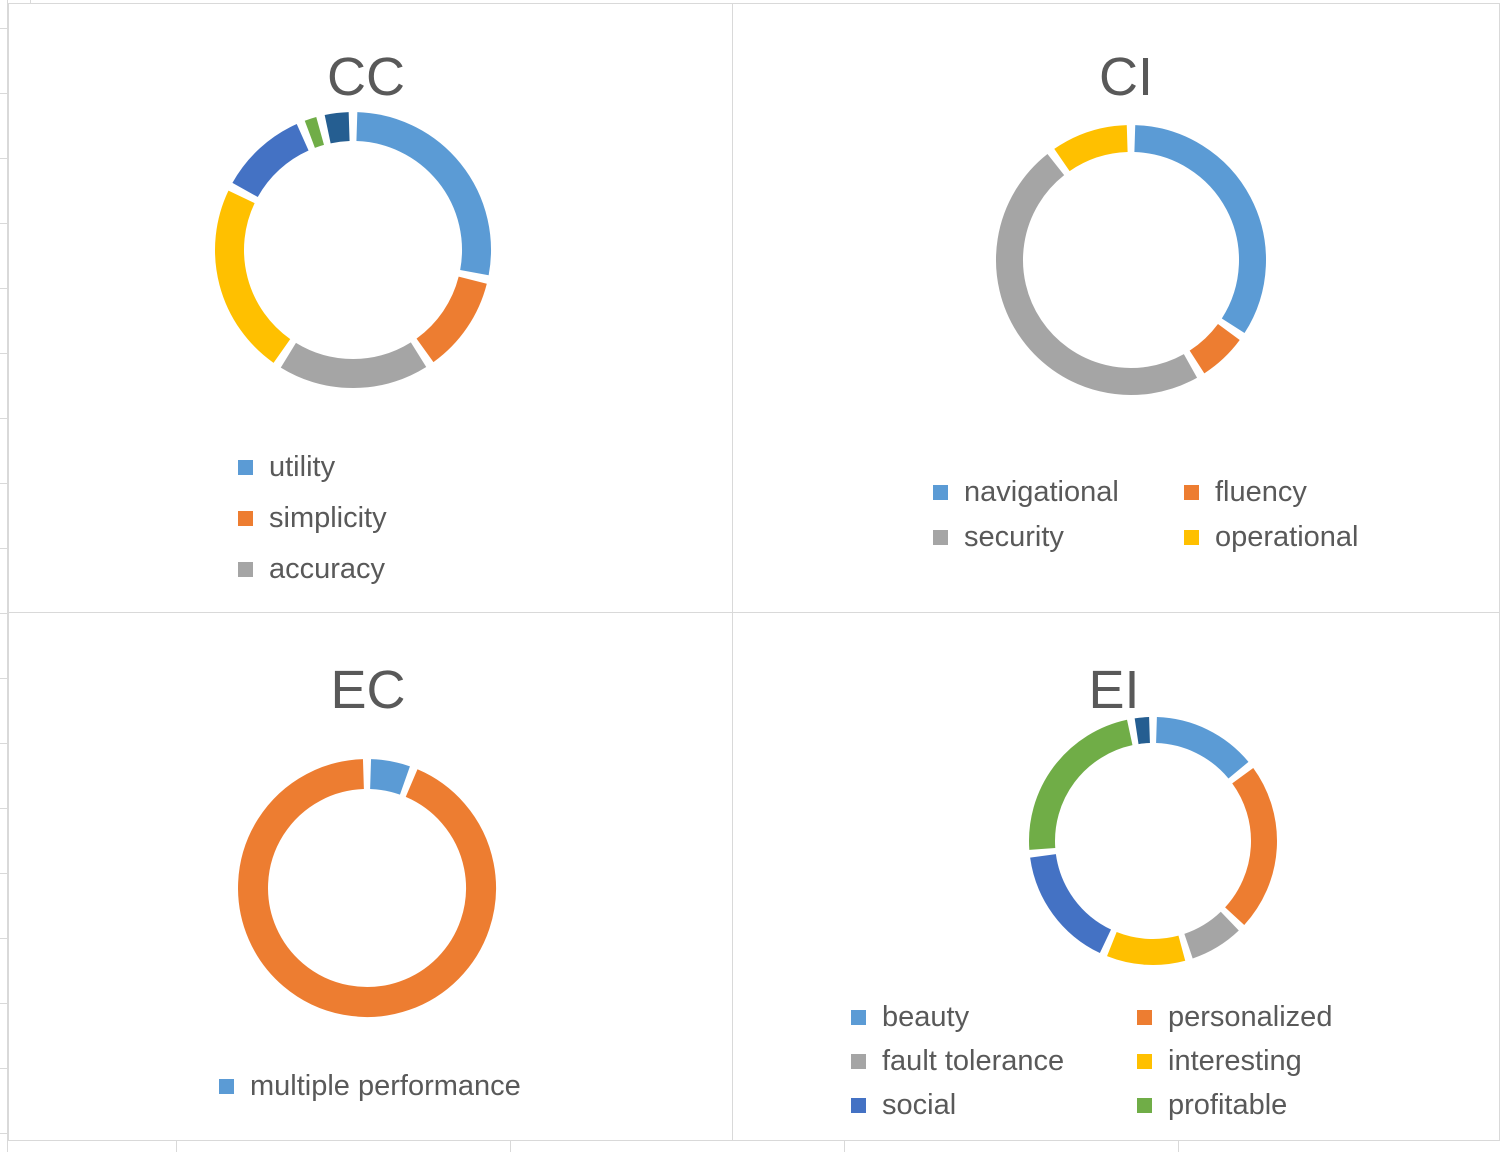 This screenshot has width=1504, height=1152. I want to click on donut-segment-social, so click(1071, 903).